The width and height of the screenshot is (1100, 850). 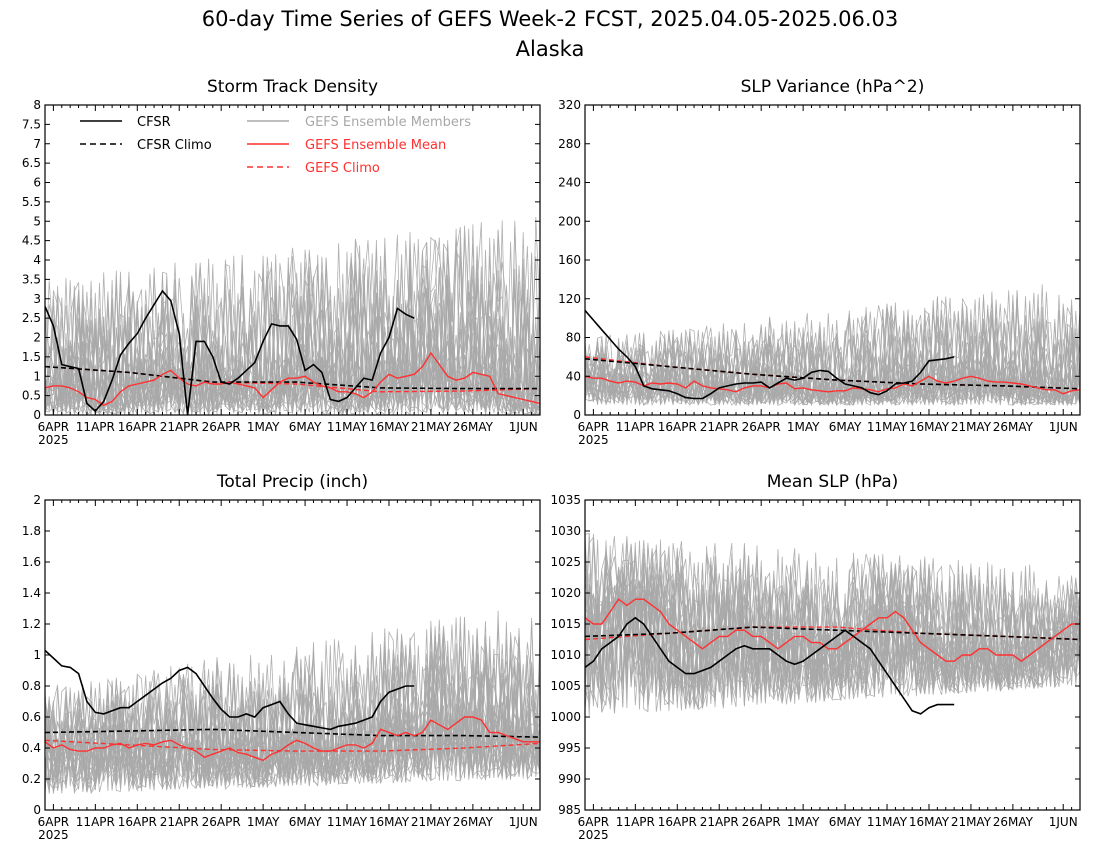 What do you see at coordinates (31, 241) in the screenshot?
I see `y-tick-label: 4.5` at bounding box center [31, 241].